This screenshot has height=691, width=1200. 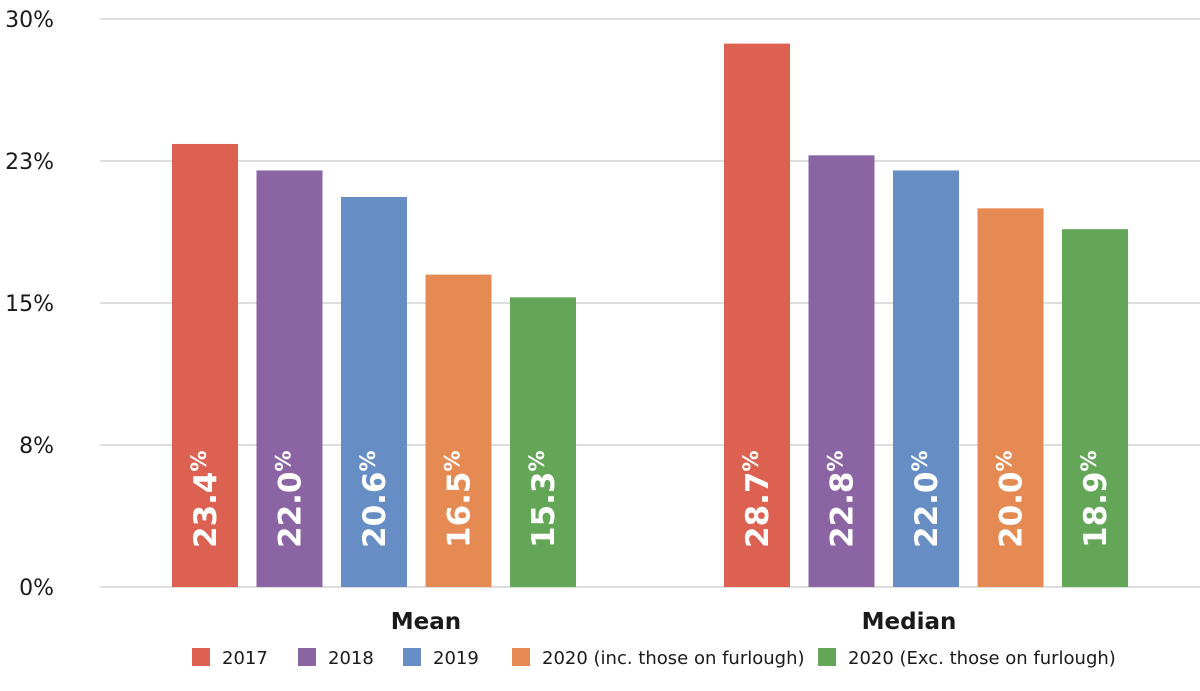 What do you see at coordinates (757, 315) in the screenshot?
I see `bar-2017-median` at bounding box center [757, 315].